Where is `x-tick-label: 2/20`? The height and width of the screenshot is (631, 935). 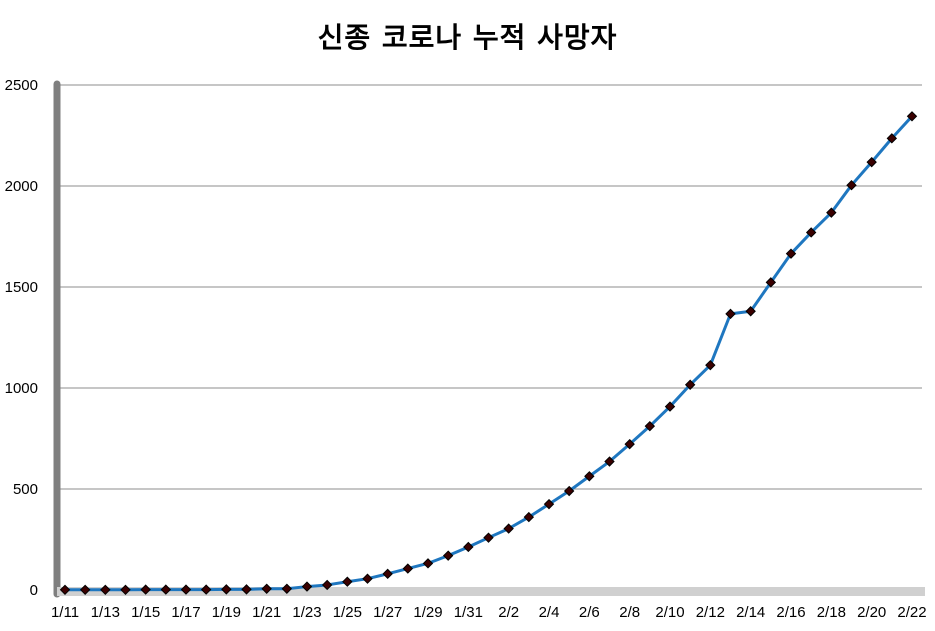 x-tick-label: 2/20 is located at coordinates (871, 612).